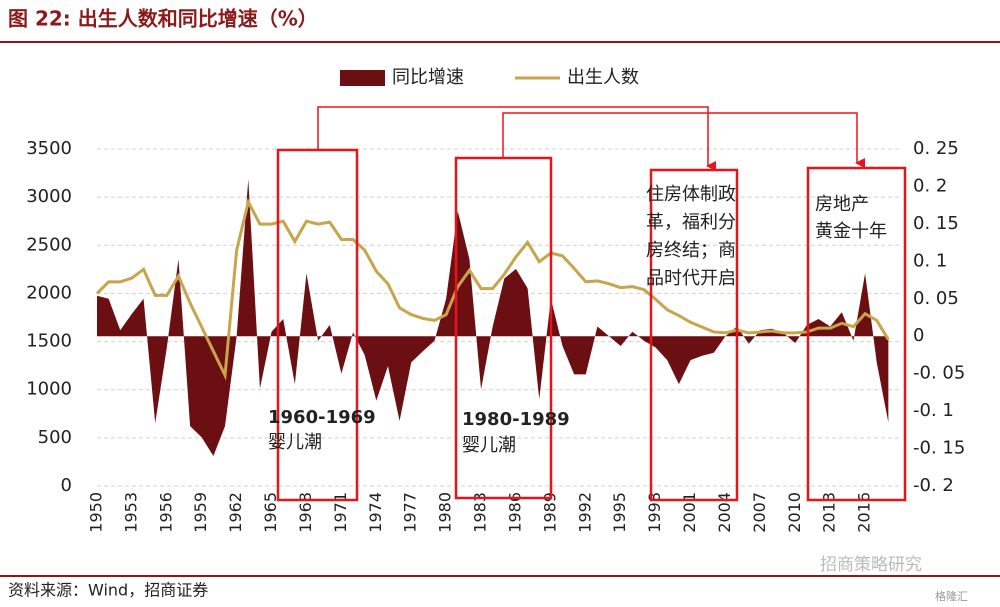  Describe the element at coordinates (930, 260) in the screenshot. I see `y2-tick-label: 0. 1` at that location.